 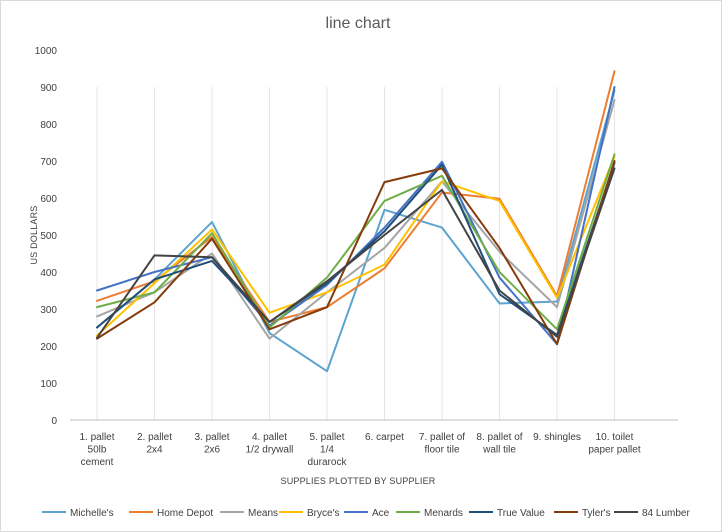 I want to click on x-tick-label-line: 2. pallet, so click(x=154, y=437).